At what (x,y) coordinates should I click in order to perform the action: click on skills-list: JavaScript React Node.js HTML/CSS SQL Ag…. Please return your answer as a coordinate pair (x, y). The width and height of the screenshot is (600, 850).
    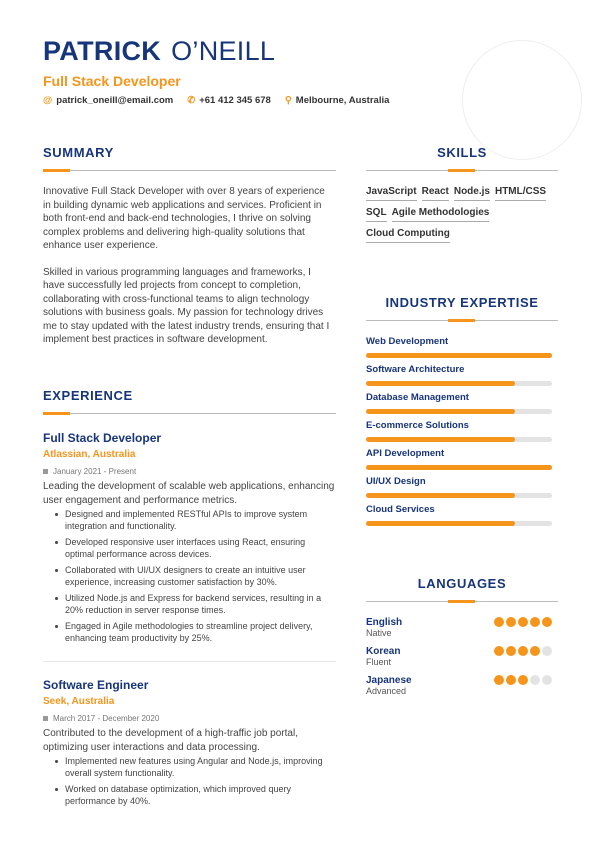
    Looking at the image, I should click on (462, 214).